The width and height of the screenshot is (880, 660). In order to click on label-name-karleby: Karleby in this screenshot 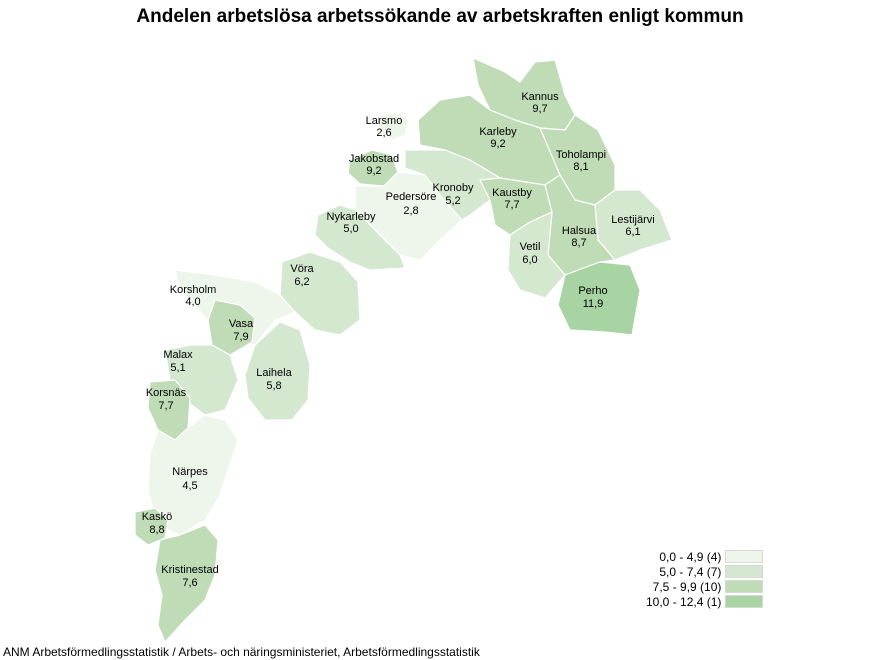, I will do `click(498, 132)`.